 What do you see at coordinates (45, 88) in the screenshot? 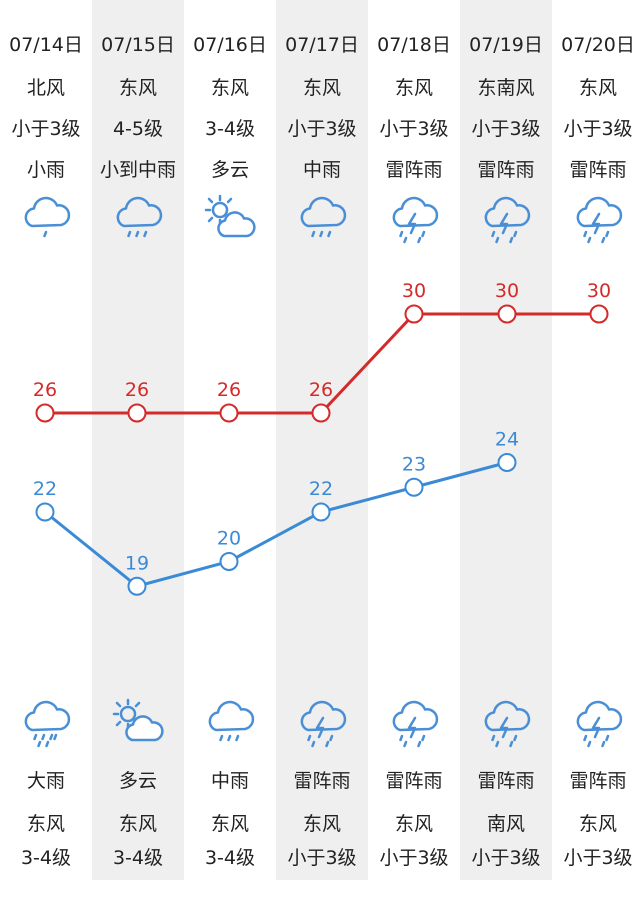
I see `day-wind-direction: 北风` at bounding box center [45, 88].